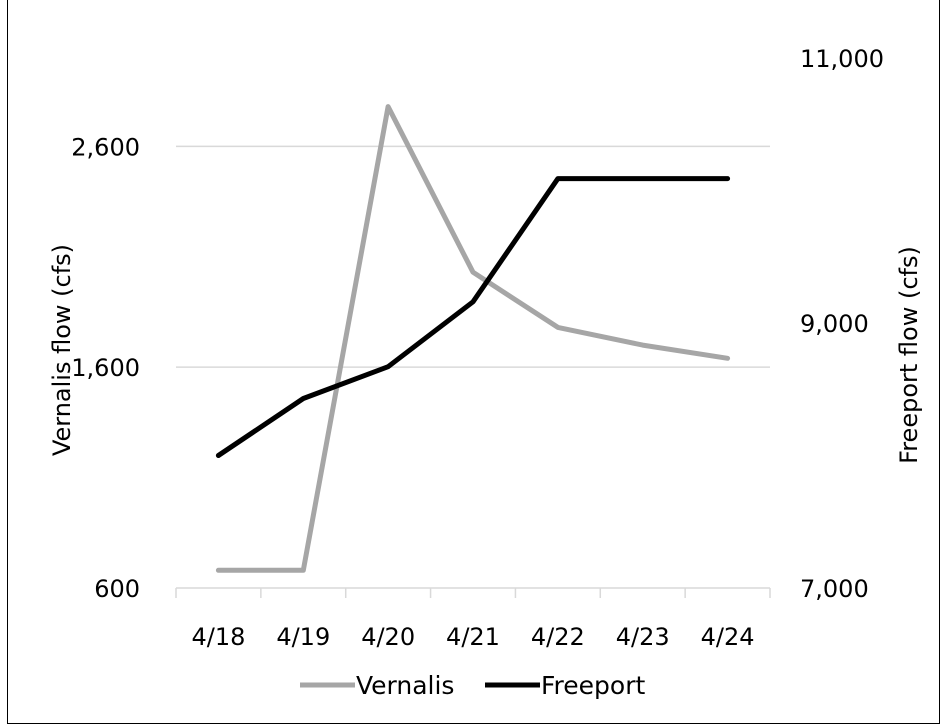  What do you see at coordinates (909, 355) in the screenshot?
I see `right-axis-title: Freeport flow (cfs)` at bounding box center [909, 355].